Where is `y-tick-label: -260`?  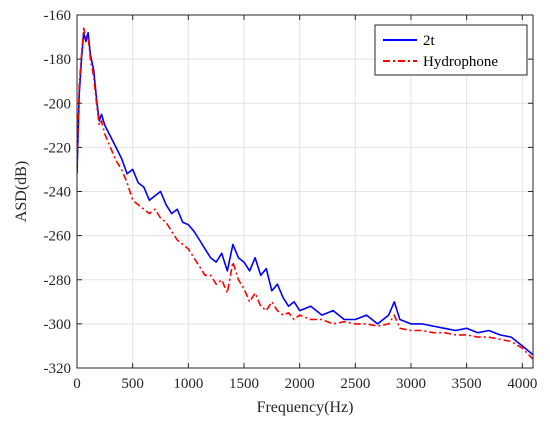 y-tick-label: -260 is located at coordinates (58, 237).